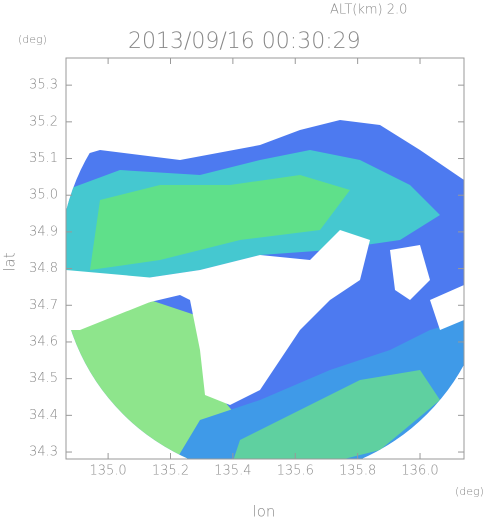 The width and height of the screenshot is (491, 521). Describe the element at coordinates (107, 471) in the screenshot. I see `x-tick-label: 135.0` at that location.